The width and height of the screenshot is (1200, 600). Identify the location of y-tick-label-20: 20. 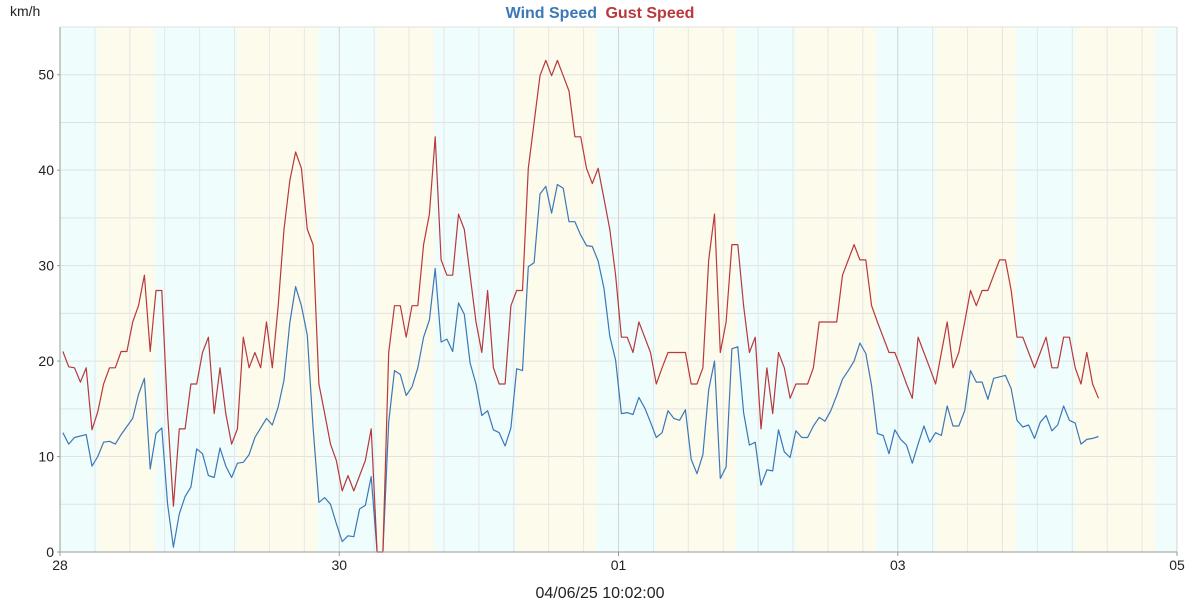
(46, 361).